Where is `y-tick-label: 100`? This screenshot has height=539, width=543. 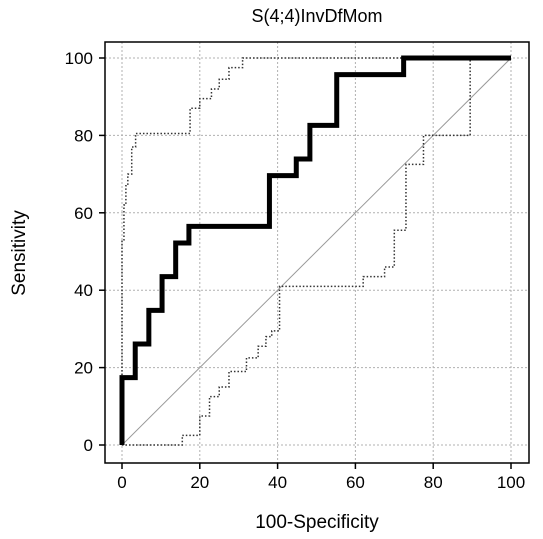
y-tick-label: 100 is located at coordinates (79, 58).